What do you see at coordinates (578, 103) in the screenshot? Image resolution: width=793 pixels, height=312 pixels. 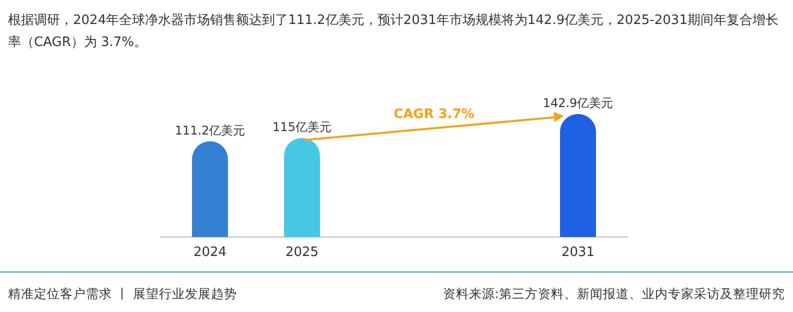 I see `data-label: 142.9亿美元` at bounding box center [578, 103].